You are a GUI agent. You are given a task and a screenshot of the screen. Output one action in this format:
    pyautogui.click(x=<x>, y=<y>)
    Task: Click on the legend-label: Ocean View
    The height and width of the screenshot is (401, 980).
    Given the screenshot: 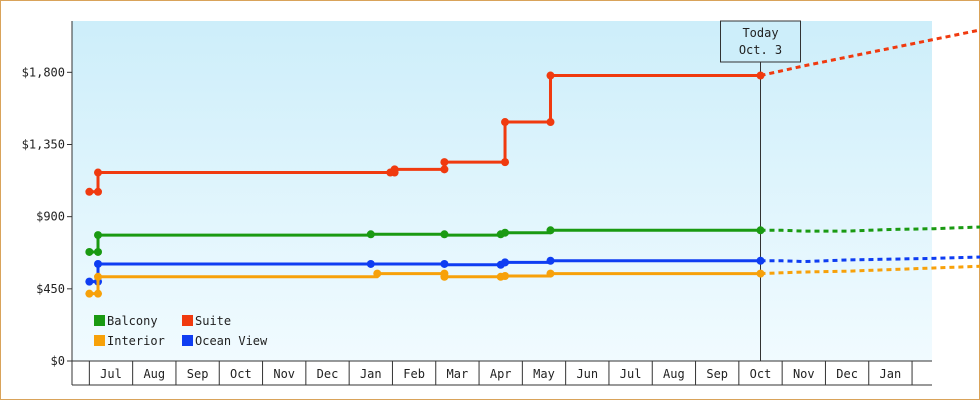 What is the action you would take?
    pyautogui.click(x=231, y=341)
    